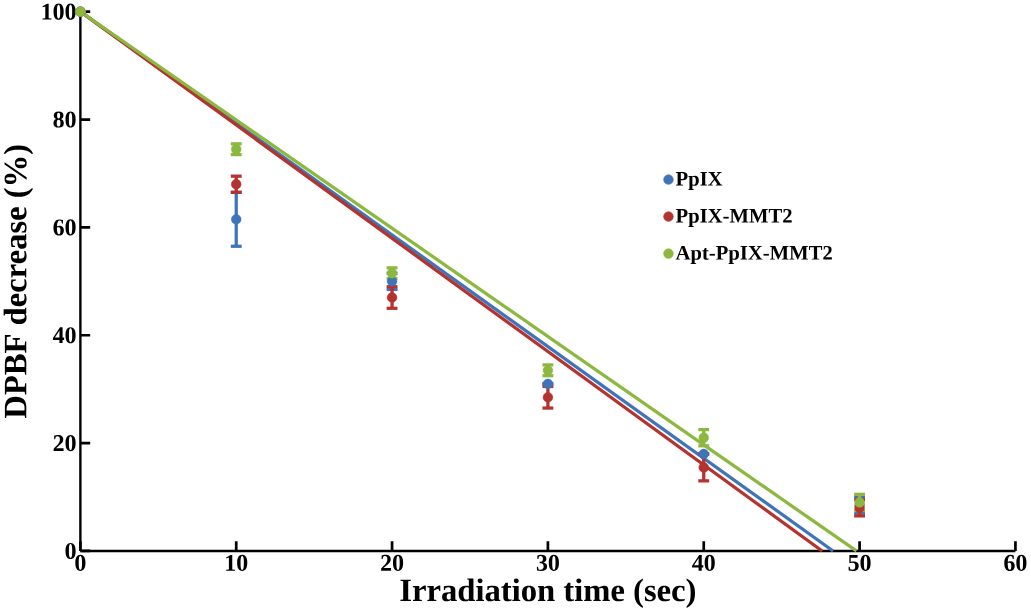  I want to click on y-tick-label: 60, so click(64, 227).